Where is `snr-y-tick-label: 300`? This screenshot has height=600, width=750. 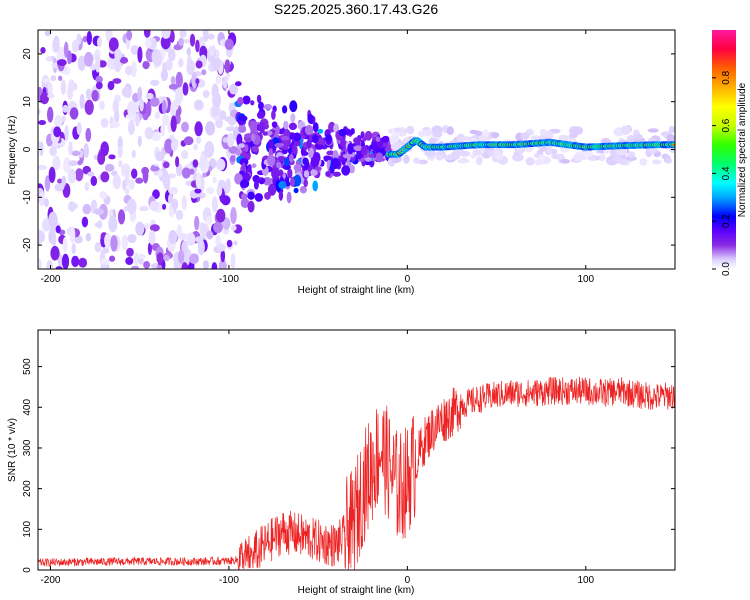
snr-y-tick-label: 300 is located at coordinates (27, 447).